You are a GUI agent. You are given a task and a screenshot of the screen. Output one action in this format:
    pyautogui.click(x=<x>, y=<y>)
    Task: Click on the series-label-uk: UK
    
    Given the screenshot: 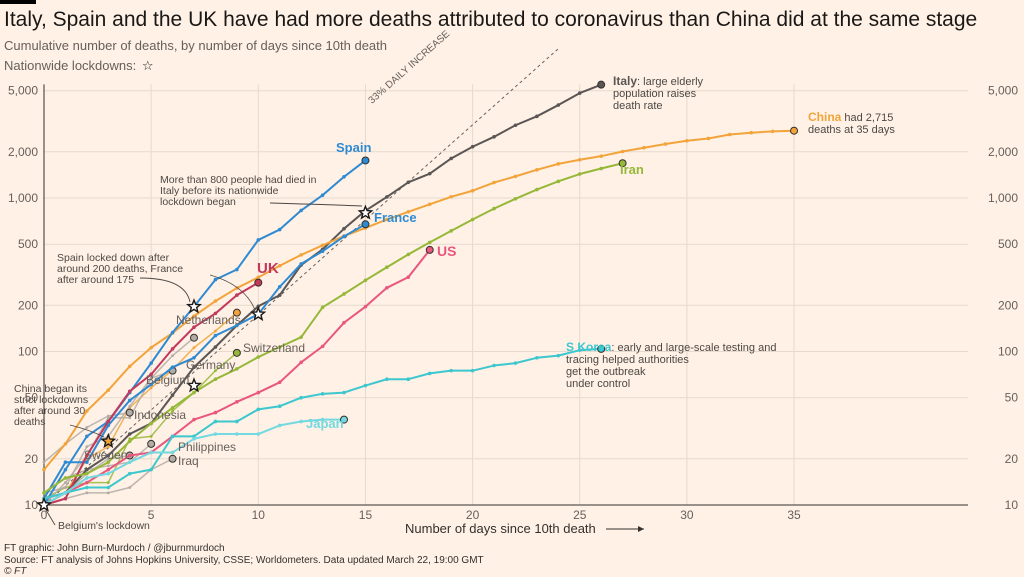 What is the action you would take?
    pyautogui.click(x=268, y=268)
    